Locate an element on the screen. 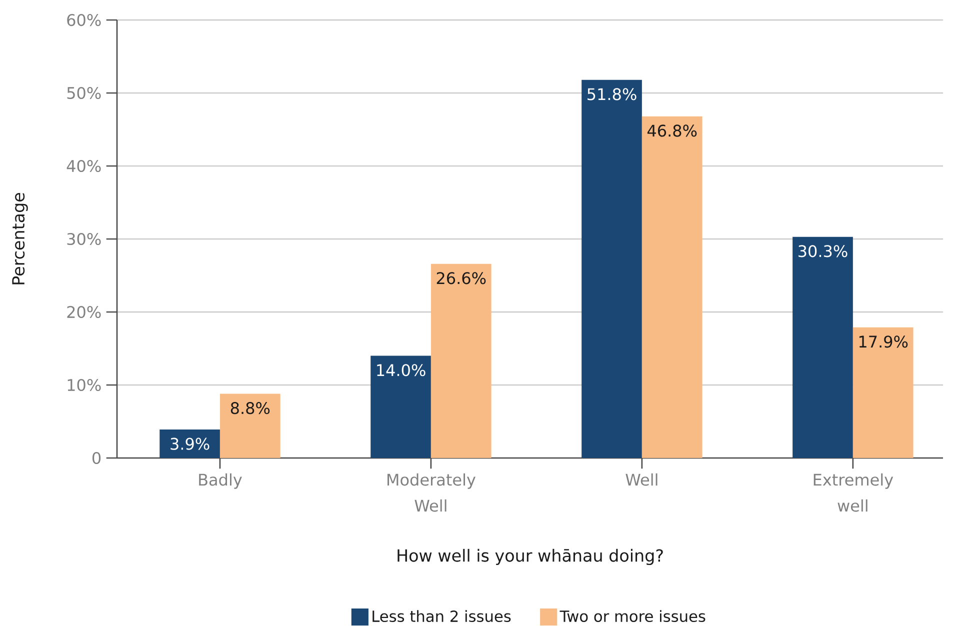 The width and height of the screenshot is (953, 626). data-label: 46.8% is located at coordinates (672, 130).